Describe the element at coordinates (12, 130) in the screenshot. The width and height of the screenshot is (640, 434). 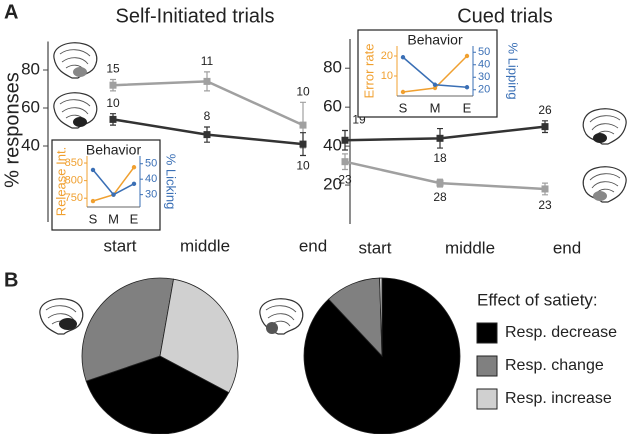
I see `y-axis-label: % responses` at that location.